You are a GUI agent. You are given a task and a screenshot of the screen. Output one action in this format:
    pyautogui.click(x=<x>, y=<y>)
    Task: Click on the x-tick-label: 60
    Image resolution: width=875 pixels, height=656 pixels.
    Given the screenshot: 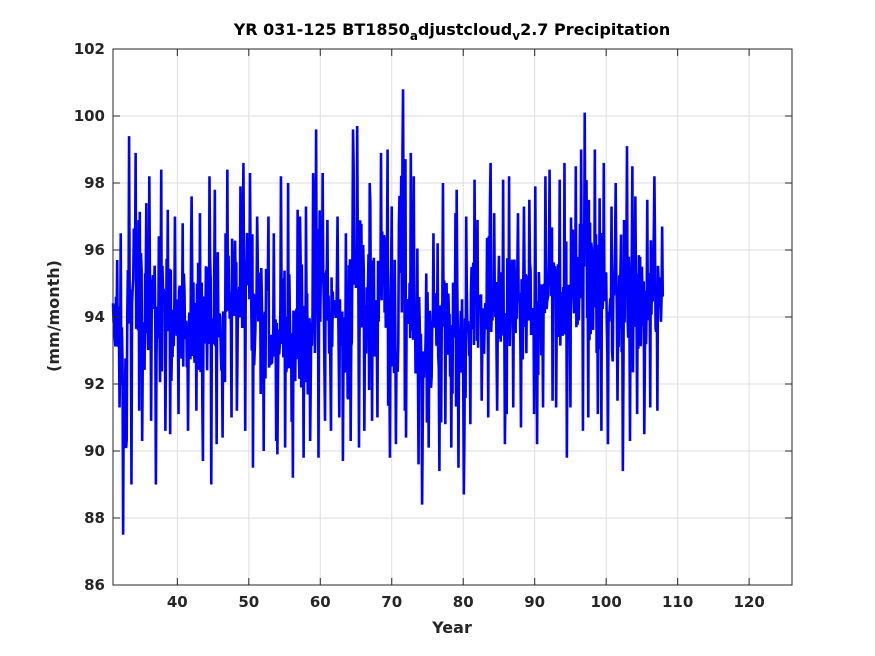 What is the action you would take?
    pyautogui.click(x=320, y=602)
    